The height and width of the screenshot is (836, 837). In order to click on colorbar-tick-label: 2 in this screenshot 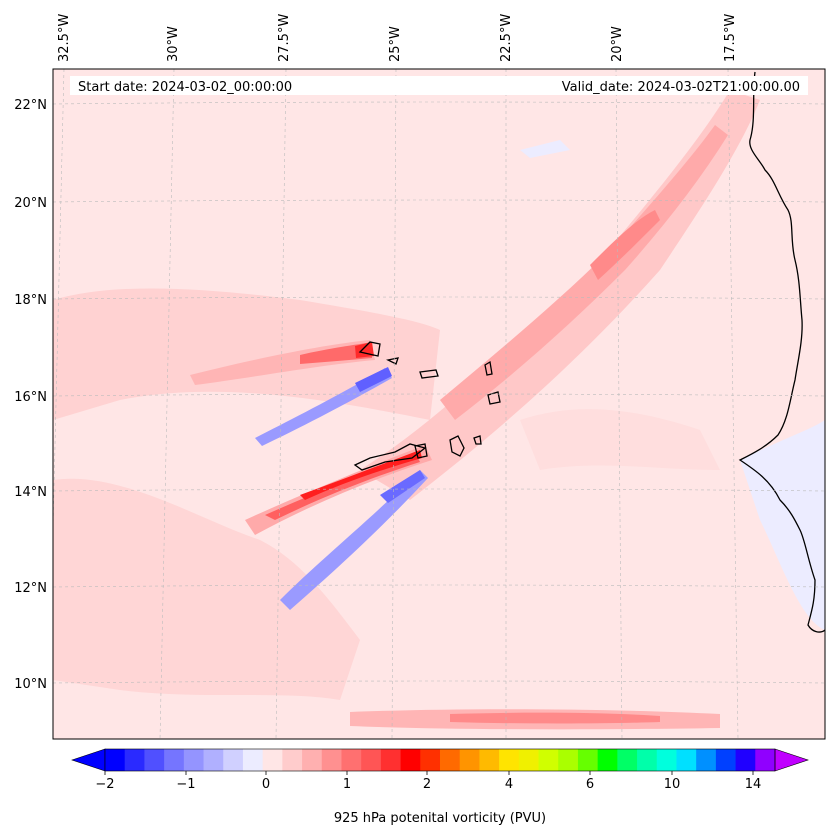, I will do `click(427, 784)`.